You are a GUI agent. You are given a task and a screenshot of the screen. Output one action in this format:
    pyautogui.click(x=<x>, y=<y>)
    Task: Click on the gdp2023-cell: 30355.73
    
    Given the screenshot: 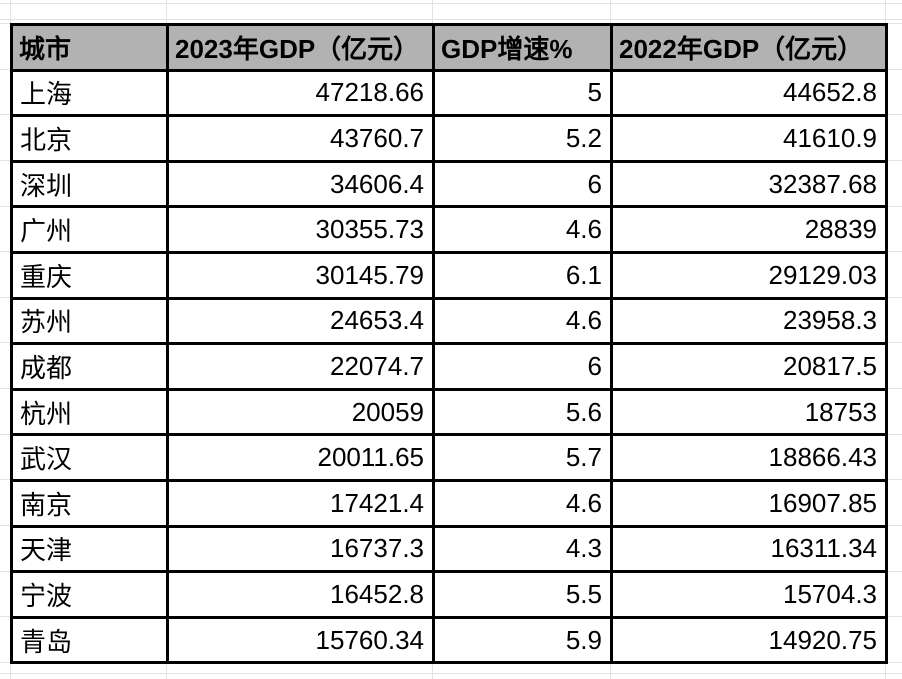 What is the action you would take?
    pyautogui.click(x=300, y=229)
    